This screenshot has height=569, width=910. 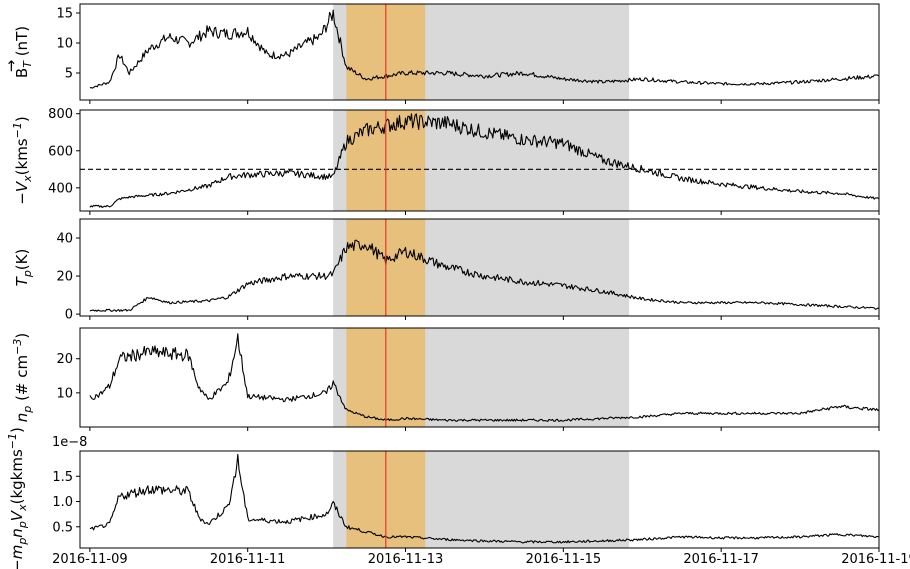 What do you see at coordinates (17, 476) in the screenshot?
I see `y-label-part: (kgkms` at bounding box center [17, 476].